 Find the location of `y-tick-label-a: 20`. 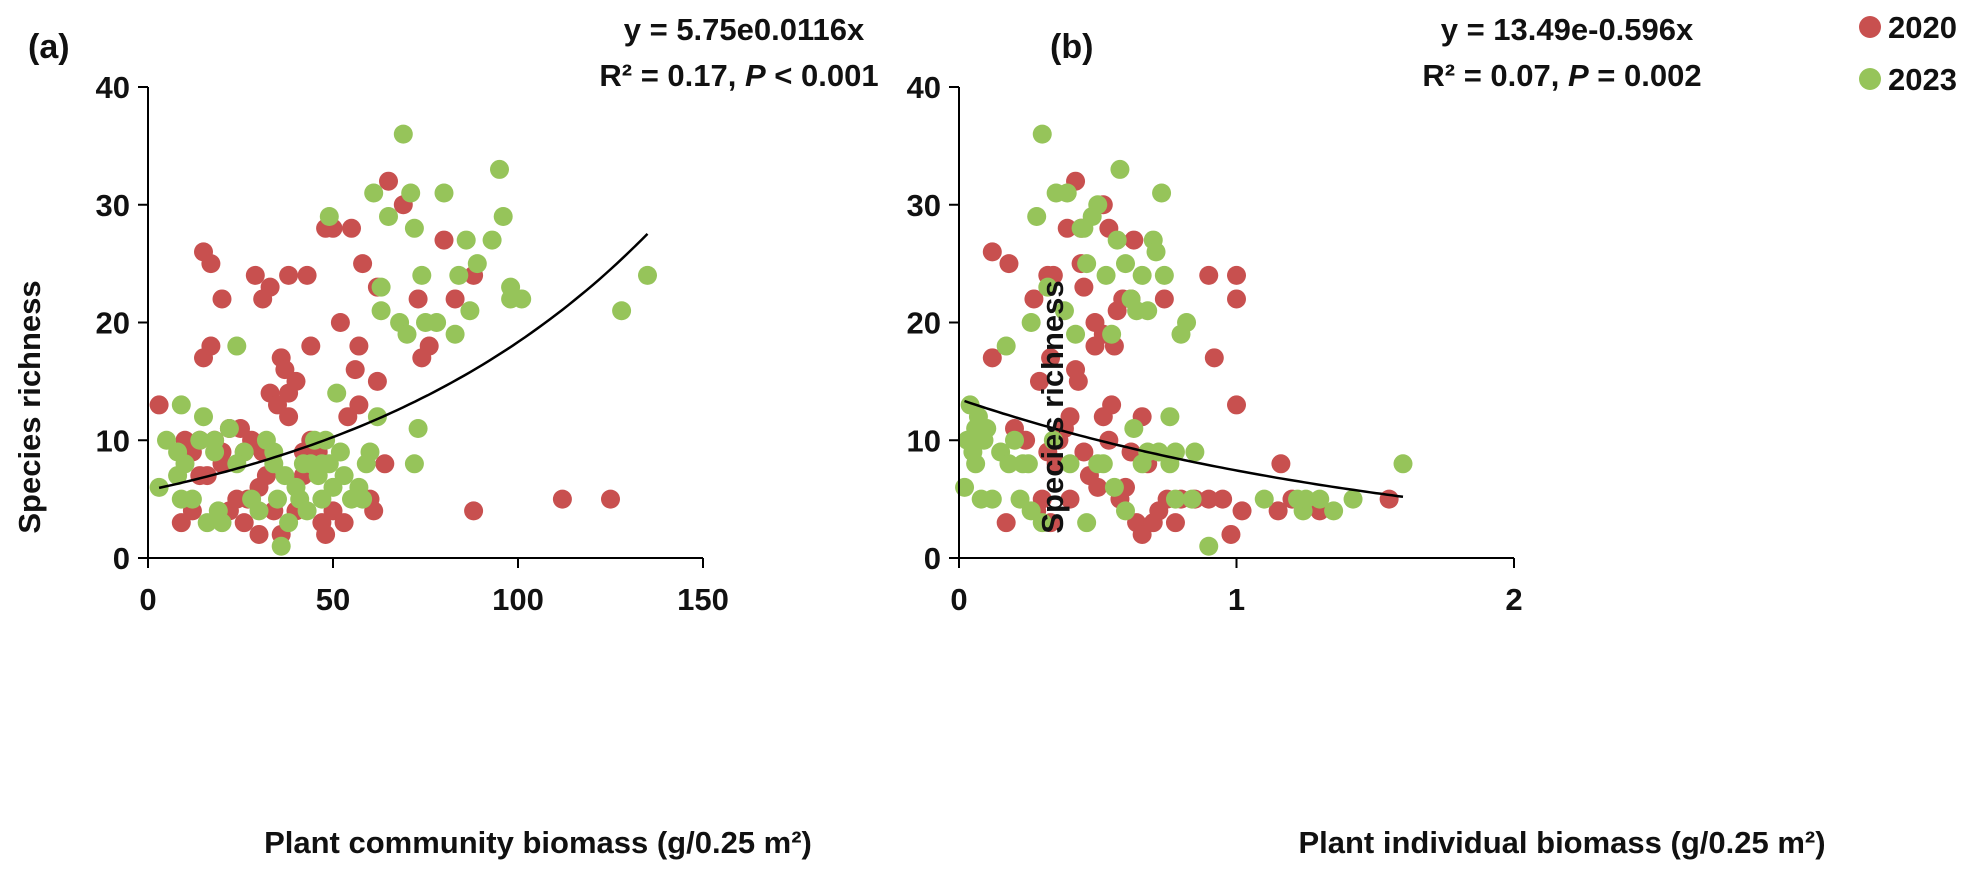

y-tick-label-a: 20 is located at coordinates (113, 323).